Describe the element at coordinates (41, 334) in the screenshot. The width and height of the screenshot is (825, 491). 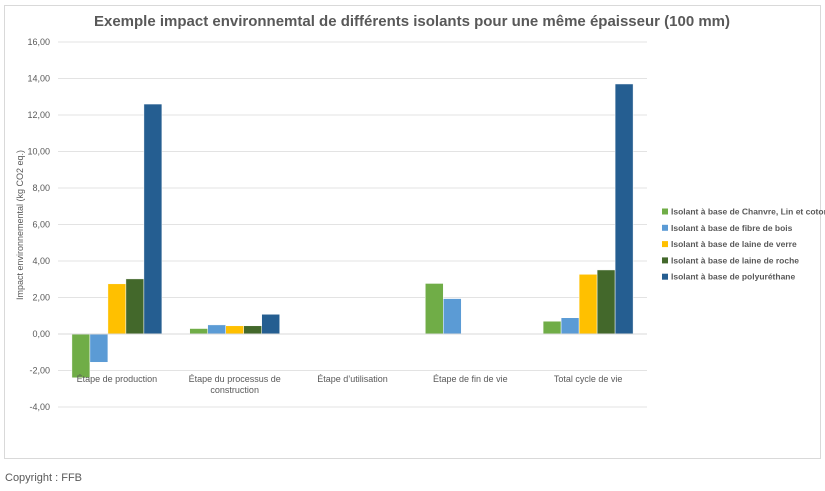
I see `y-tick-label: 0,00` at that location.